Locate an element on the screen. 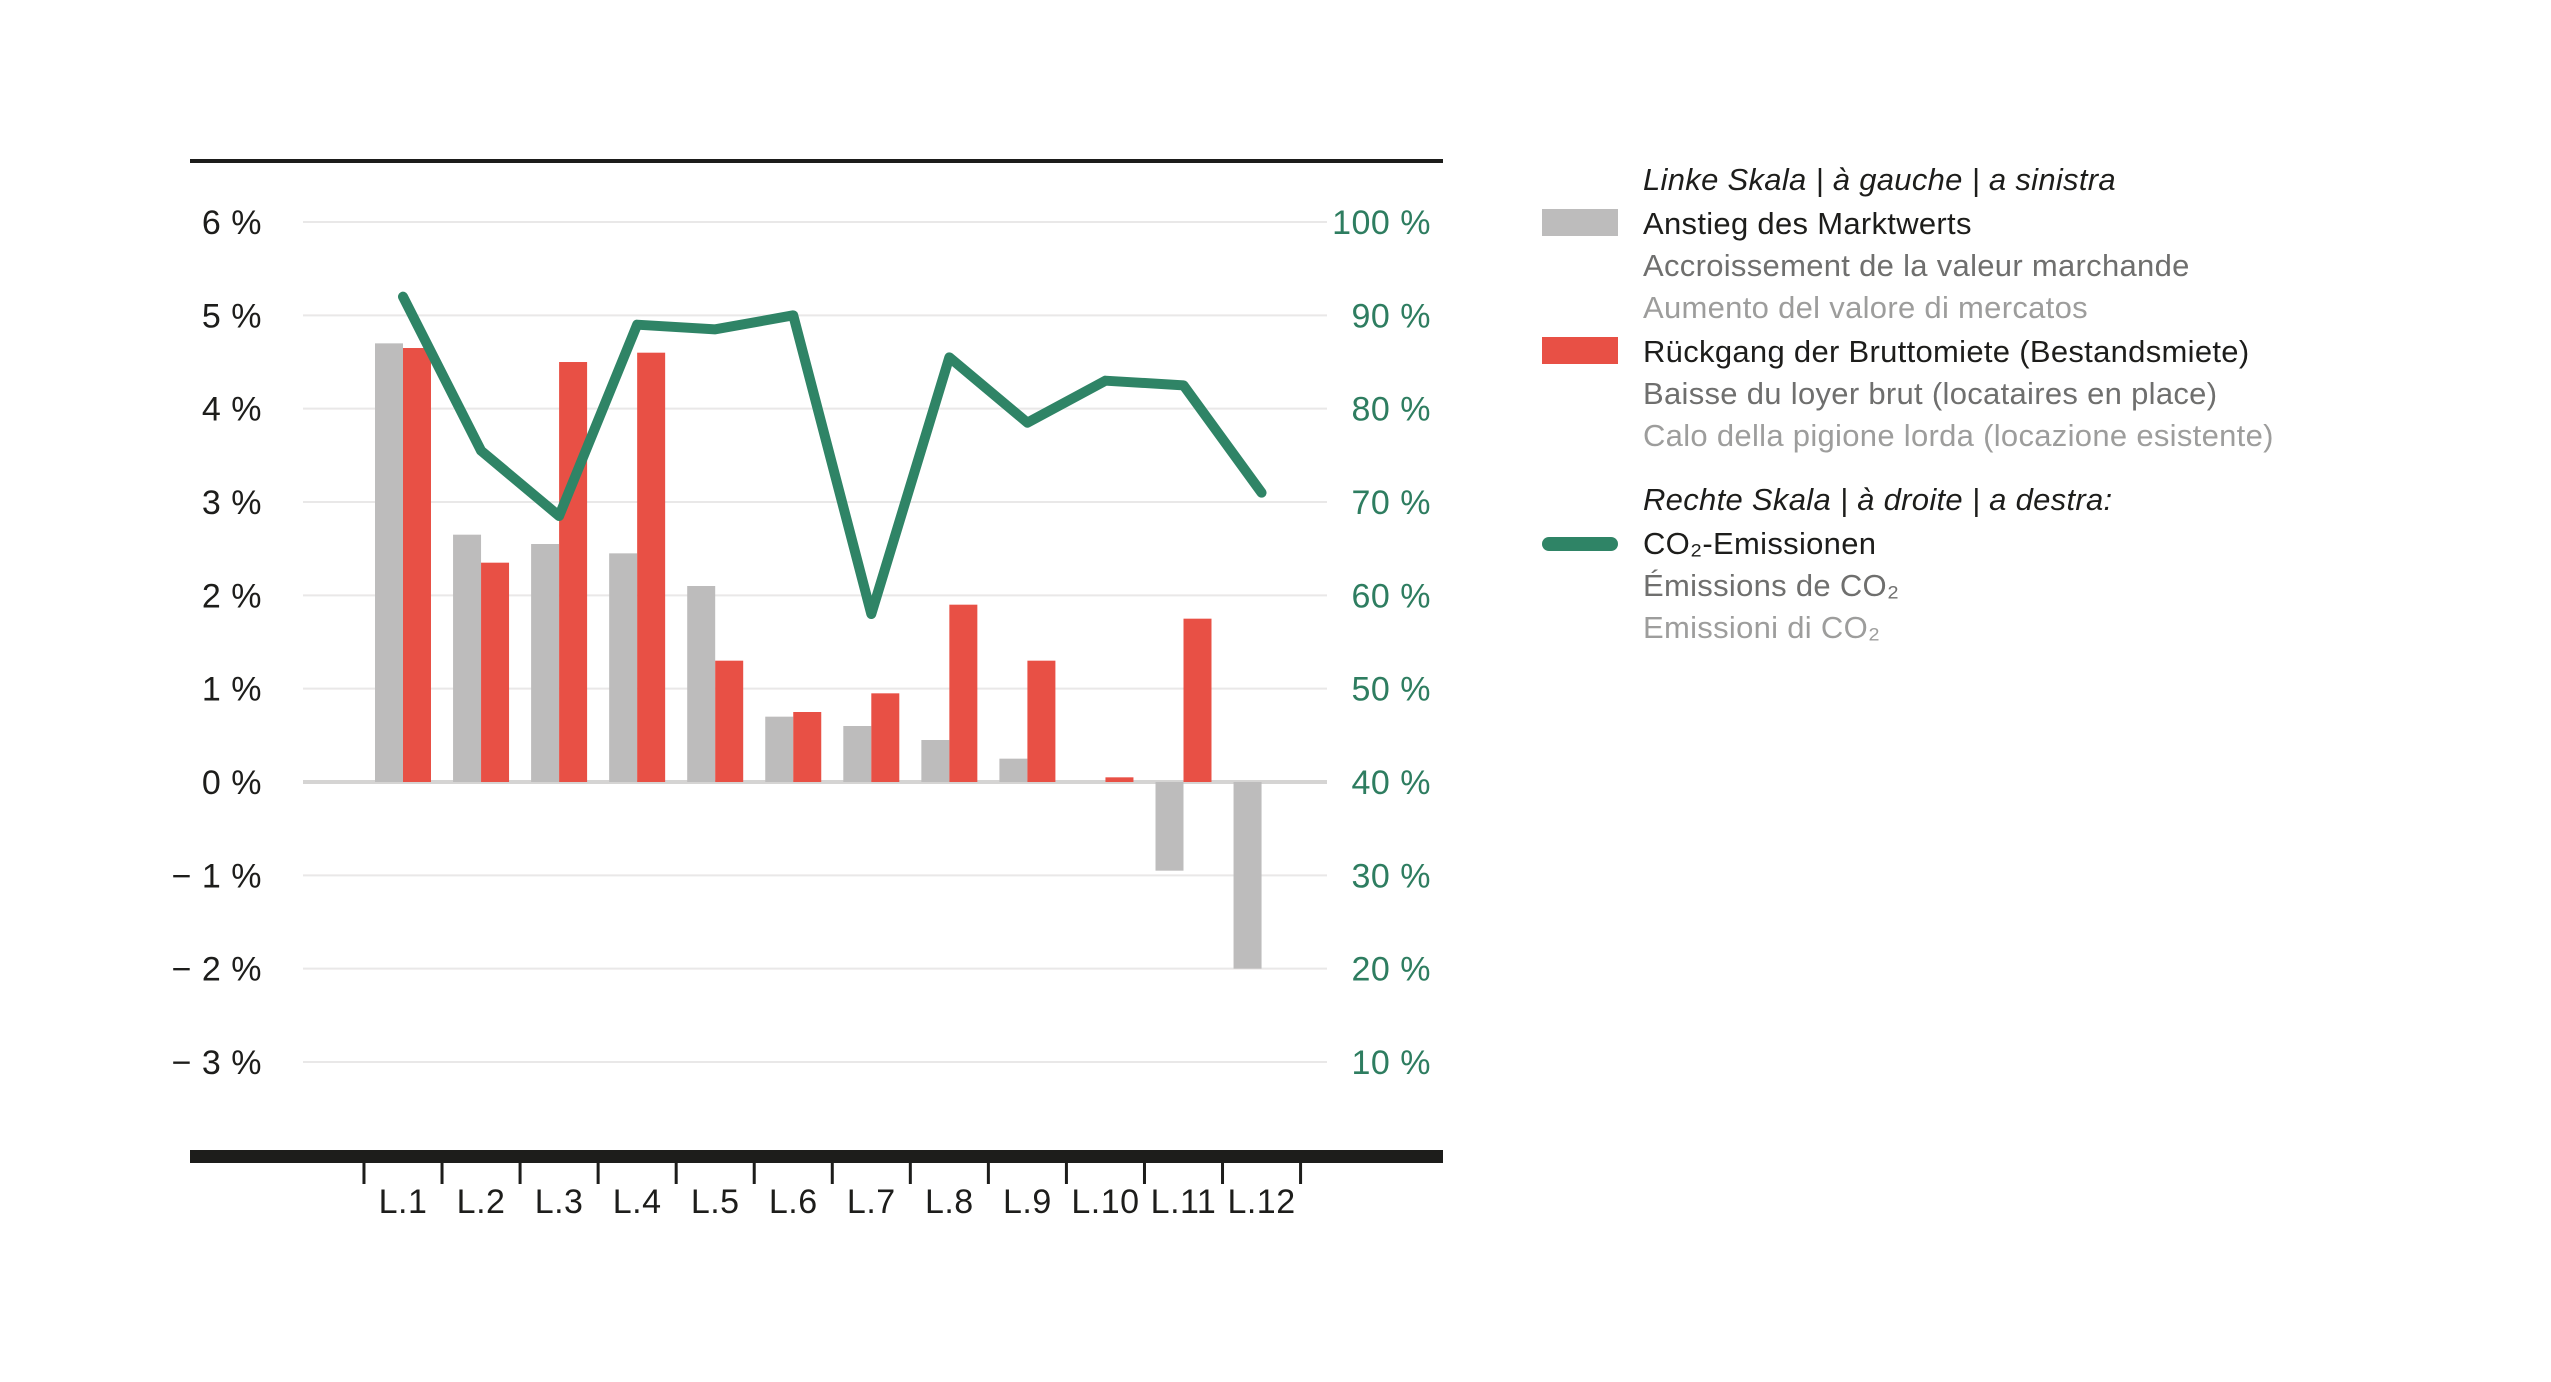 The image size is (2551, 1382). y-axis-label-left: 4 % is located at coordinates (232, 410).